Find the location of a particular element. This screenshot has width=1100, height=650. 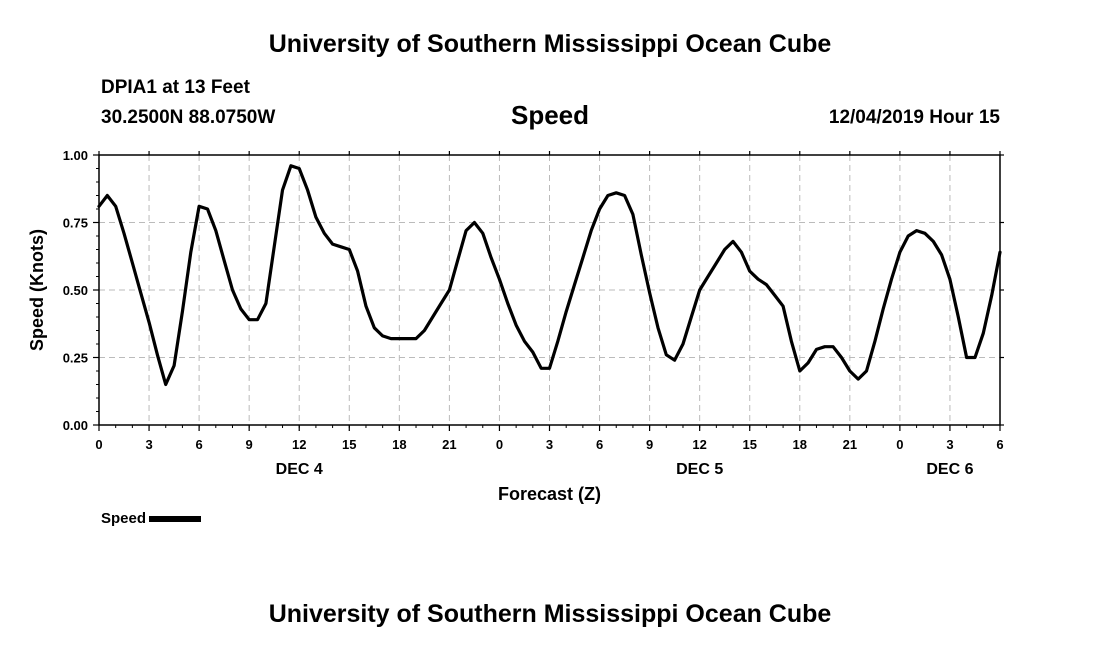

day-label: DEC 4 is located at coordinates (299, 469).